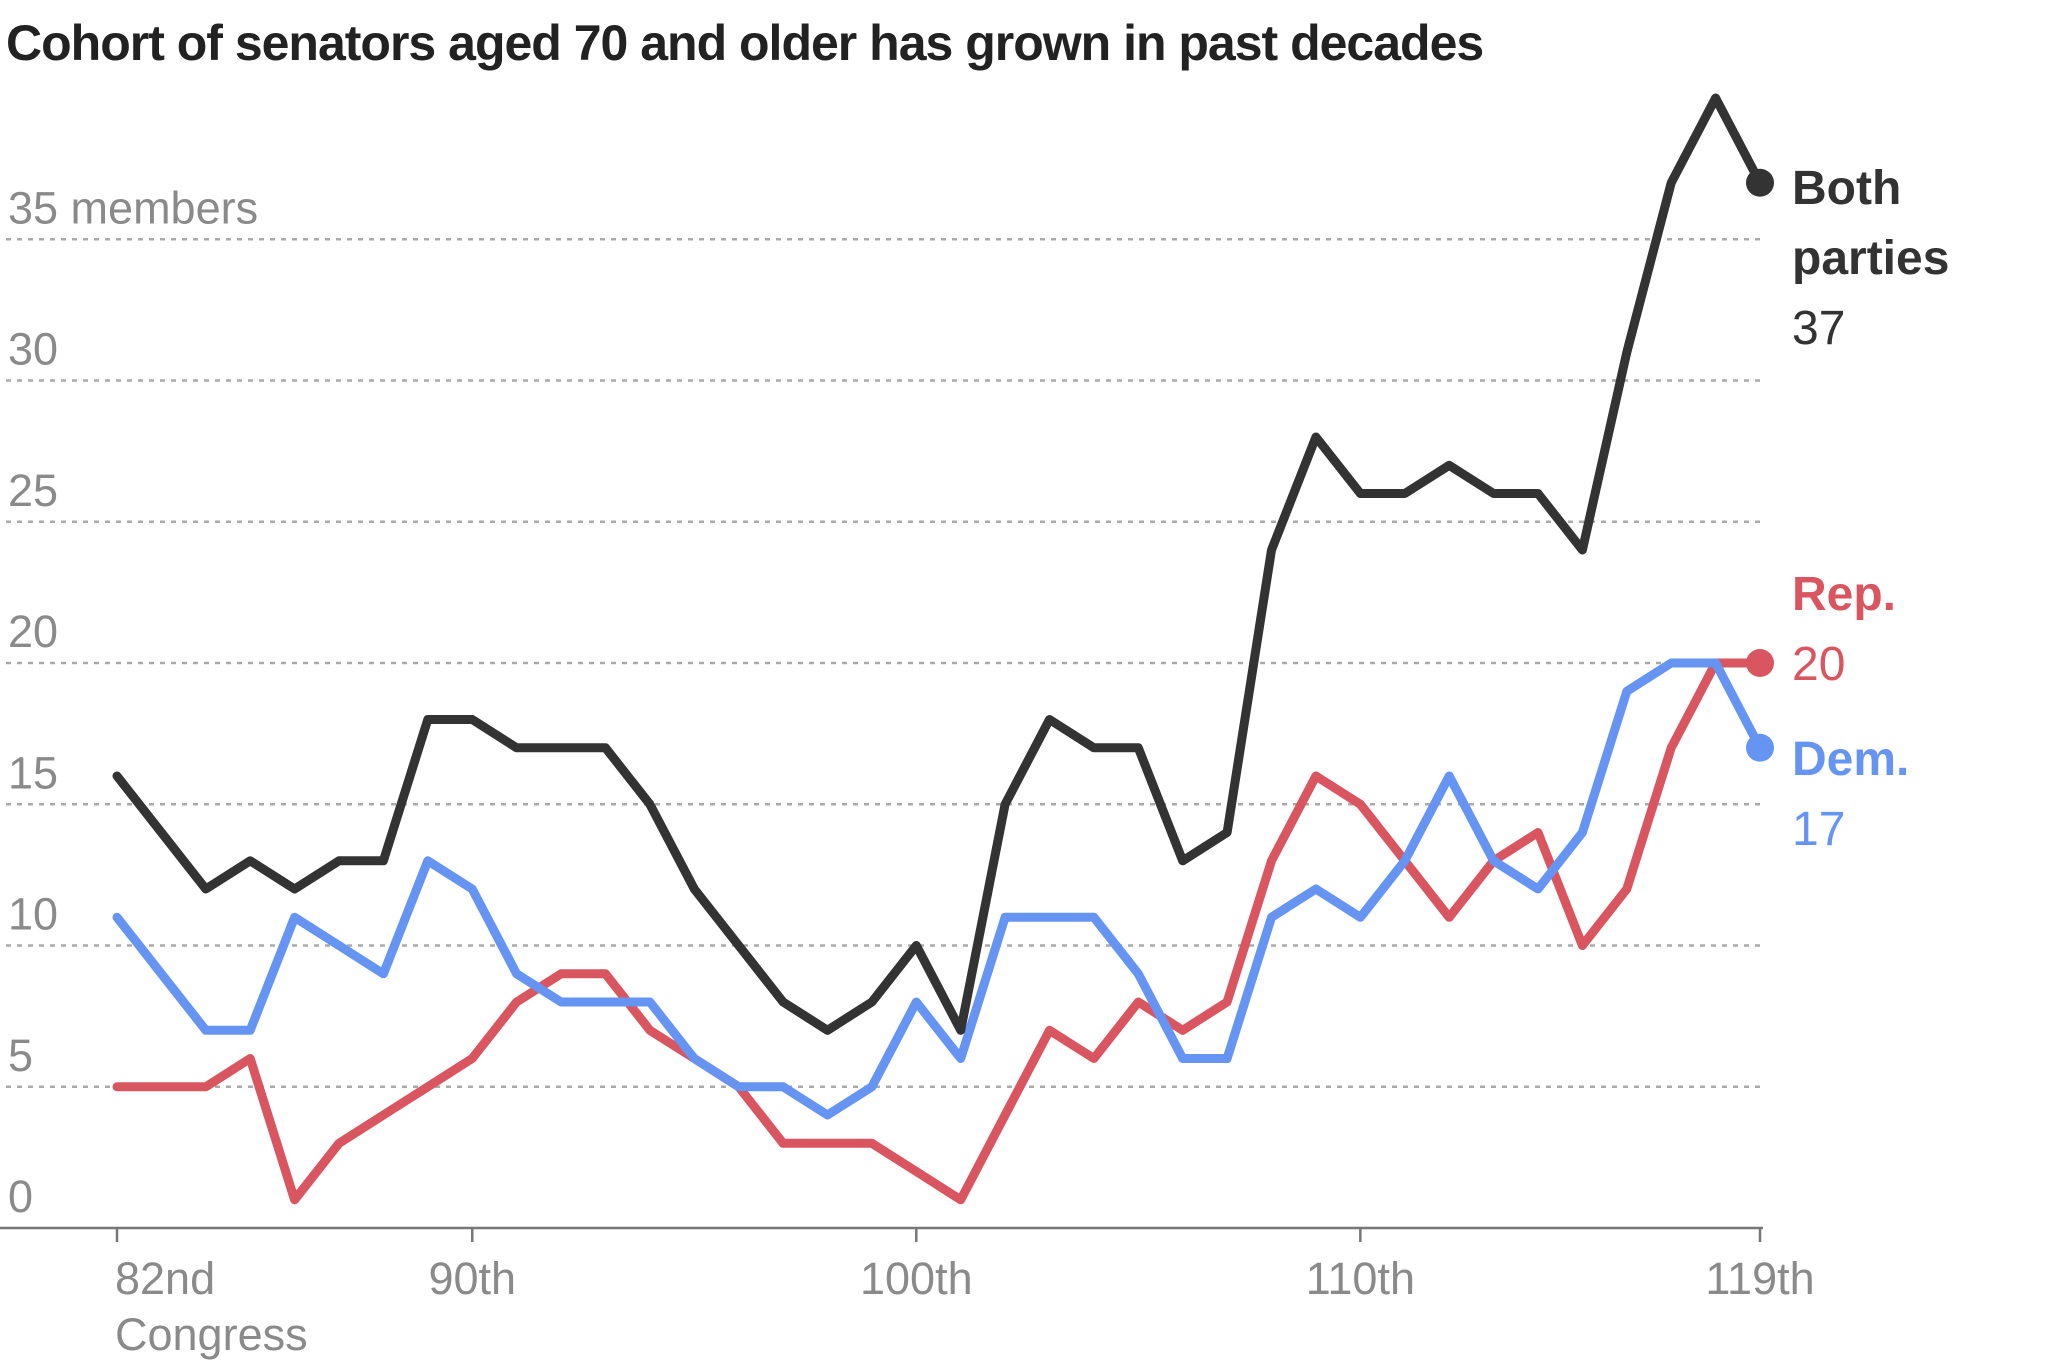  What do you see at coordinates (1846, 188) in the screenshot?
I see `series-label: Both` at bounding box center [1846, 188].